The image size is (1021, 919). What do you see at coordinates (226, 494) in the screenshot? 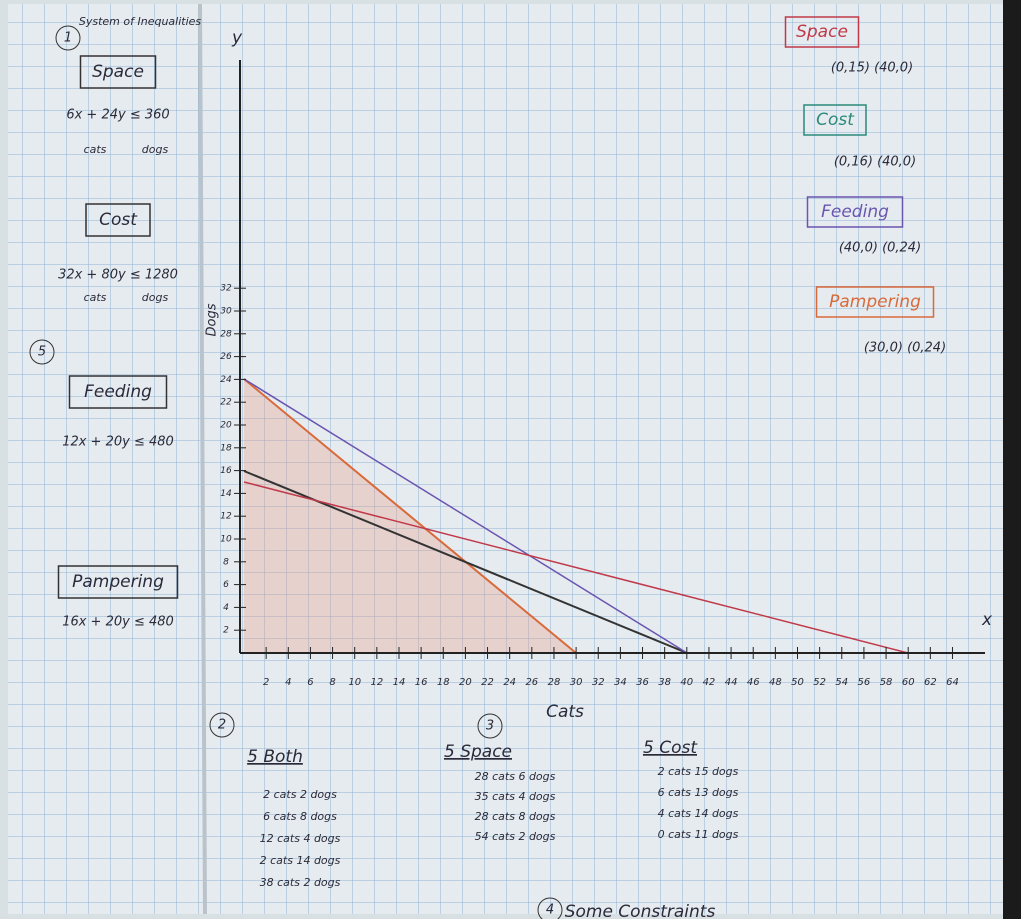
I see `y-tick-label: 14` at bounding box center [226, 494].